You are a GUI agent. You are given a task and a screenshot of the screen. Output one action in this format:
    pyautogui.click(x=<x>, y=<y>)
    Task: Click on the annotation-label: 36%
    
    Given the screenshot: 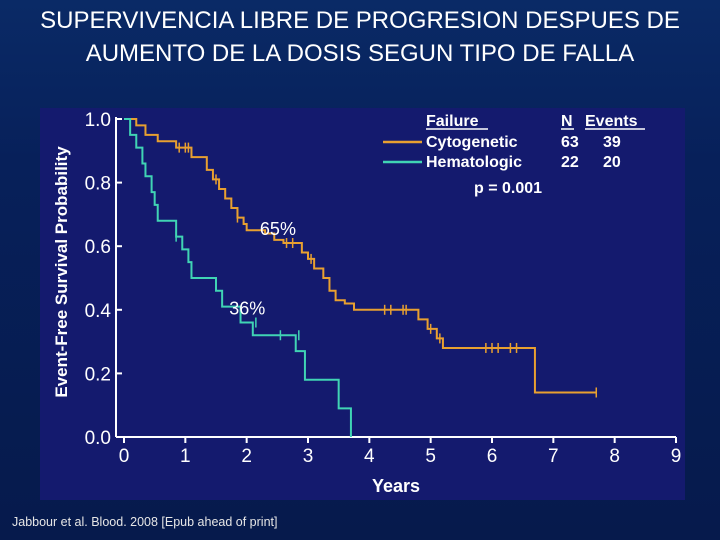 What is the action you would take?
    pyautogui.click(x=247, y=309)
    